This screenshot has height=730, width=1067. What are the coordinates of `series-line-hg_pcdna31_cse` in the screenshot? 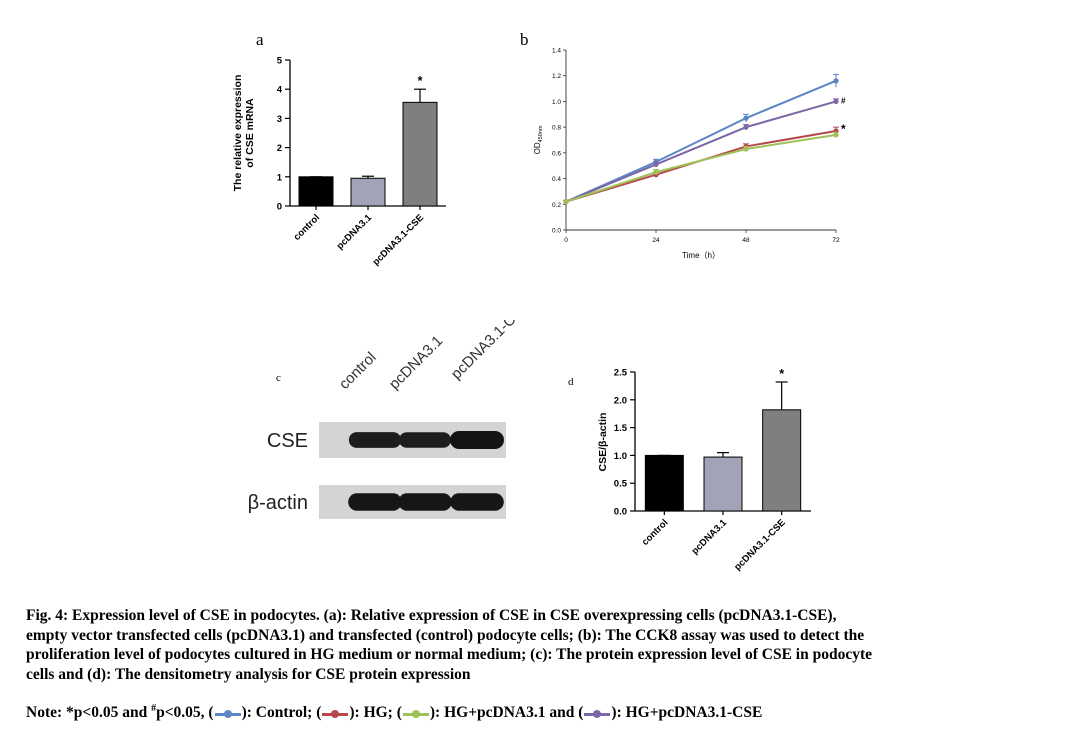 It's located at (701, 151).